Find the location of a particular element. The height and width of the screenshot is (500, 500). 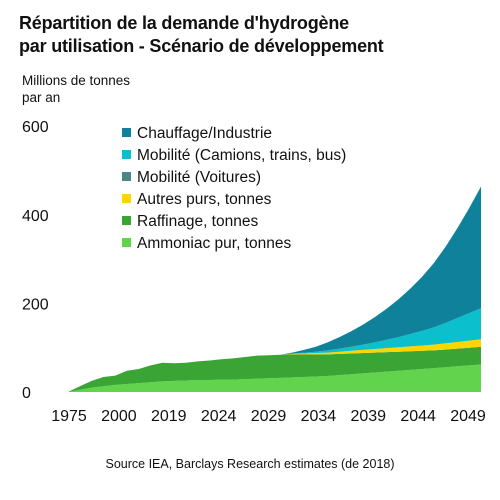

legend-label: Autres purs, tonnes is located at coordinates (204, 199).